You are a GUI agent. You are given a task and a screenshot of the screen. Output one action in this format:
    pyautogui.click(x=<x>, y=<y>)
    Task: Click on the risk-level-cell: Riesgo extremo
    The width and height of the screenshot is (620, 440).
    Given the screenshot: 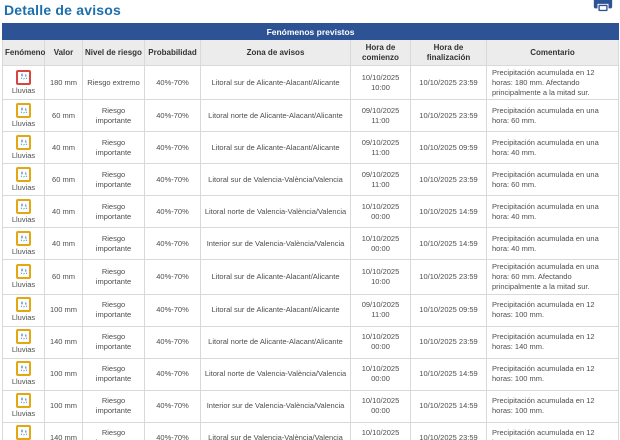 What is the action you would take?
    pyautogui.click(x=113, y=83)
    